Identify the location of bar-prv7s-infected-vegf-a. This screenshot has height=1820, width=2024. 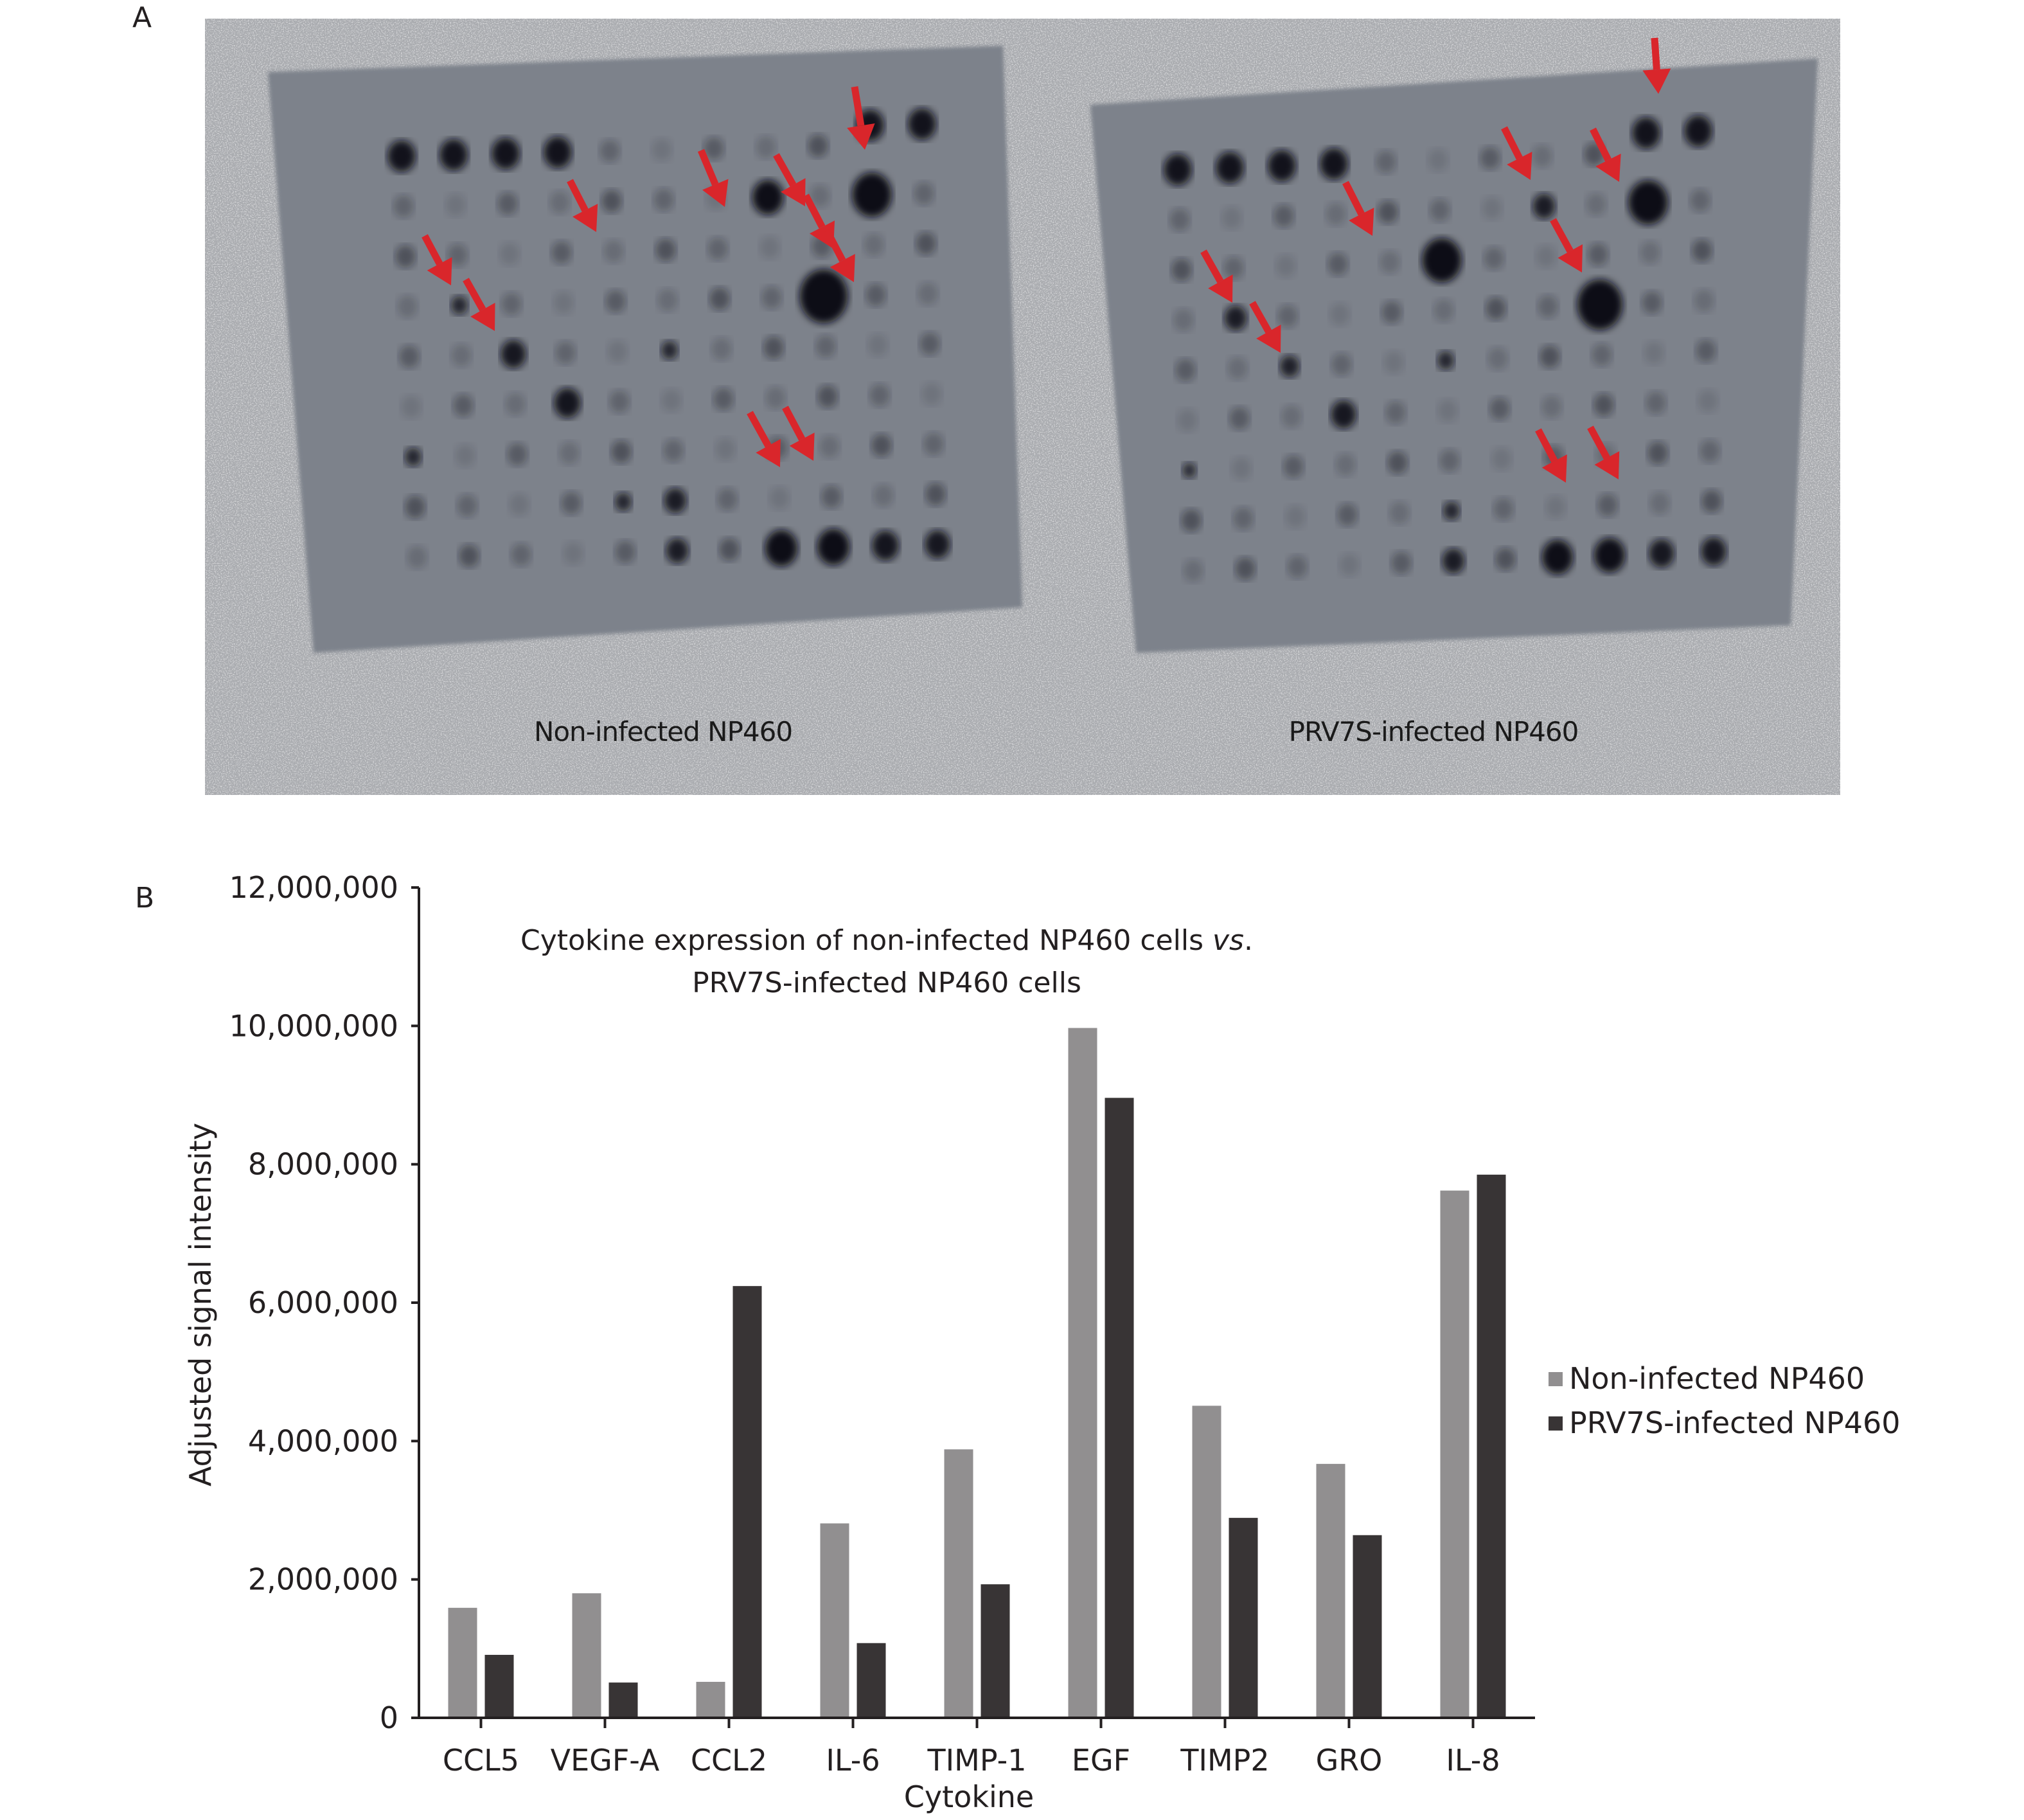
(623, 1699).